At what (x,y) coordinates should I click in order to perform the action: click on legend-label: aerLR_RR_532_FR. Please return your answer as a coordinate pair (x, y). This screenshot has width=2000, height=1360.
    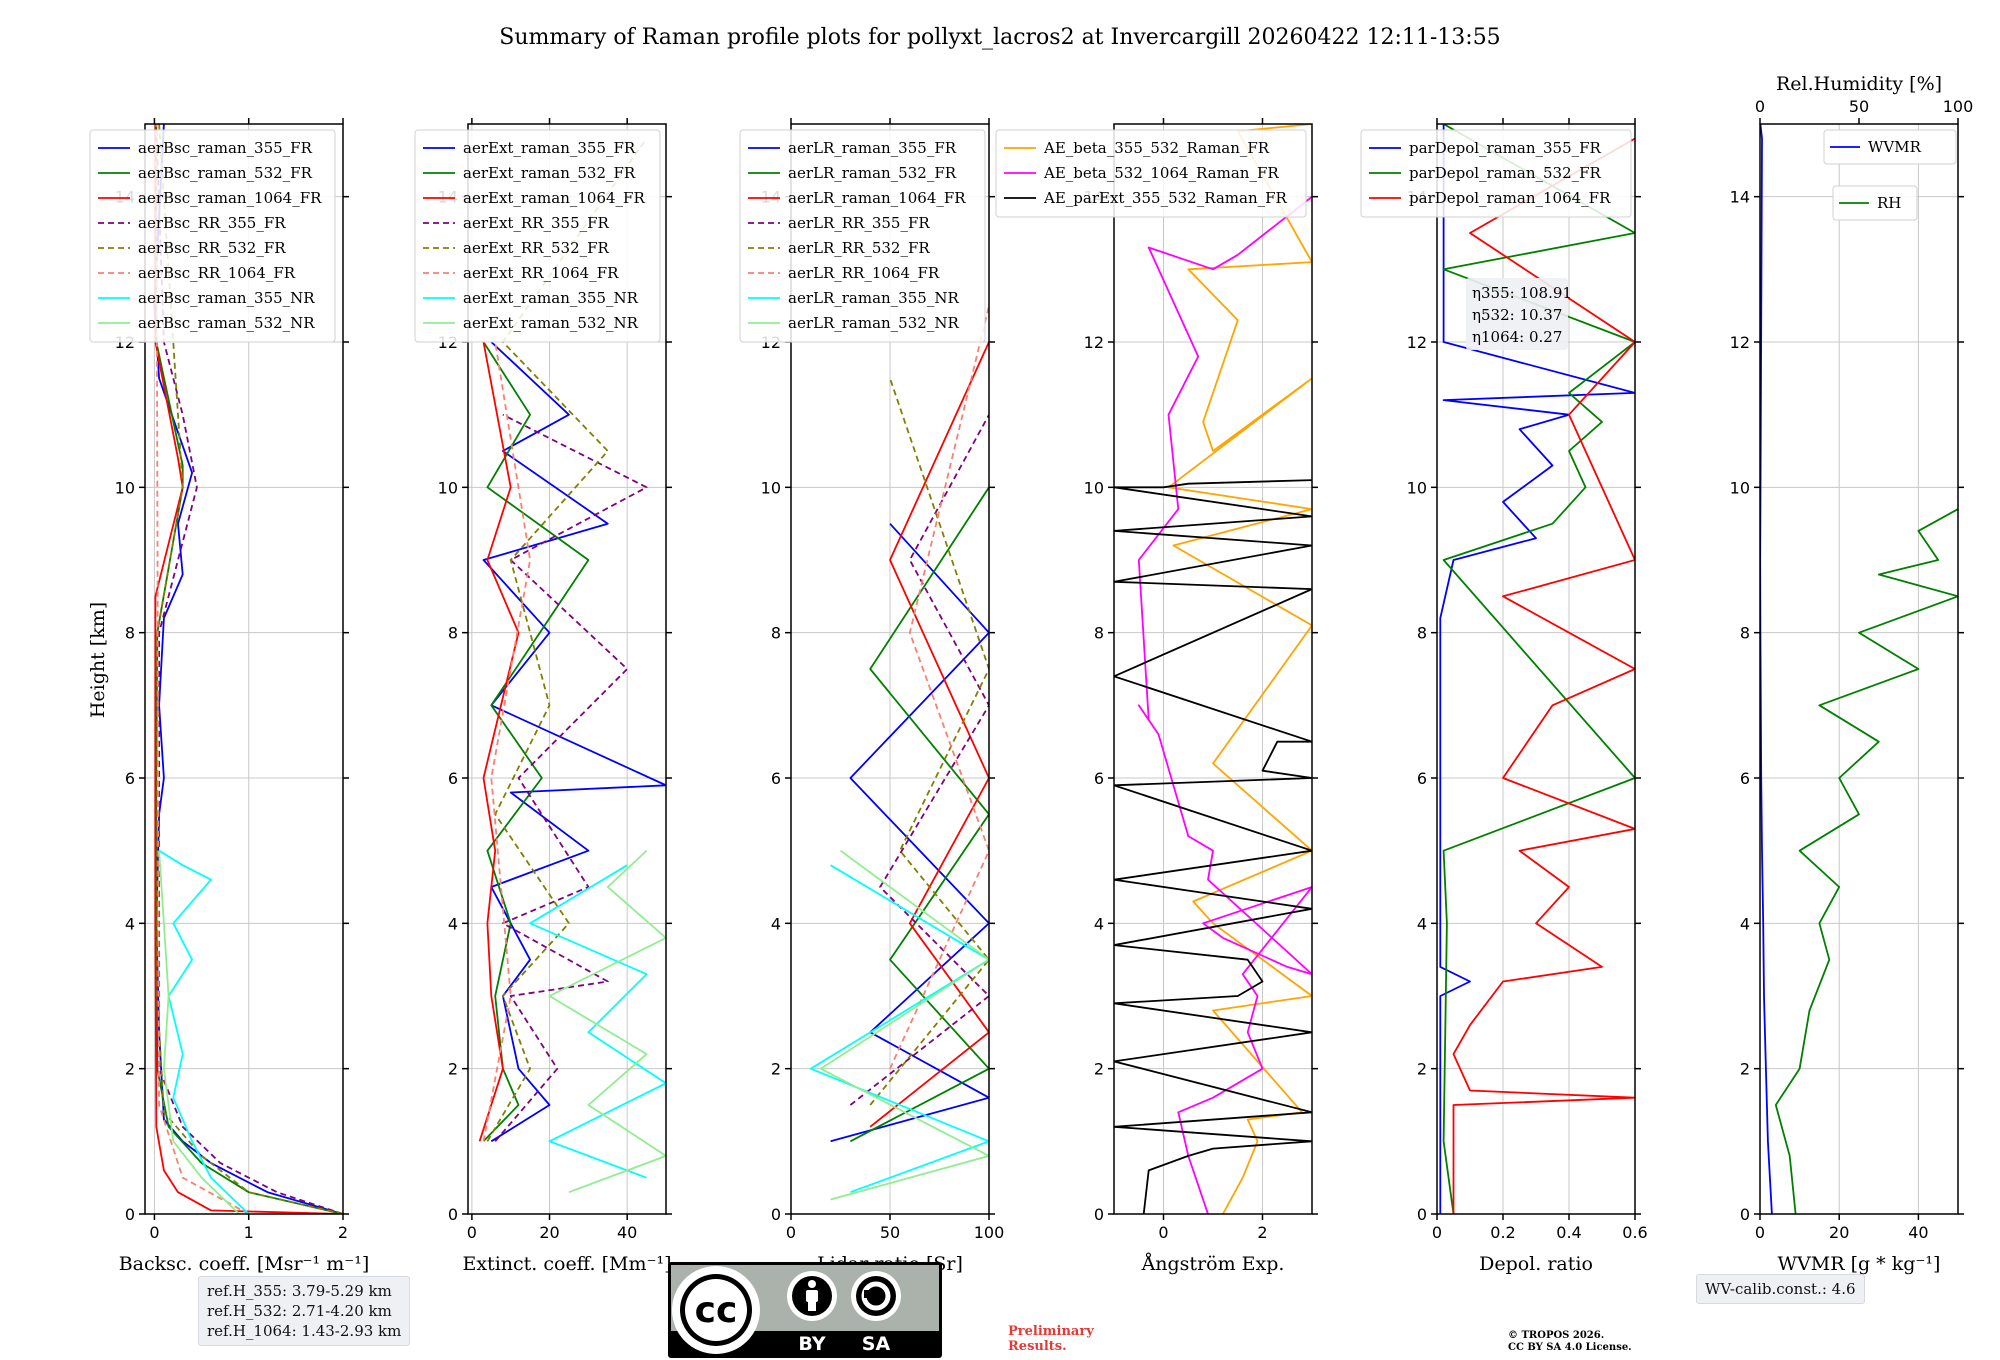
    Looking at the image, I should click on (859, 248).